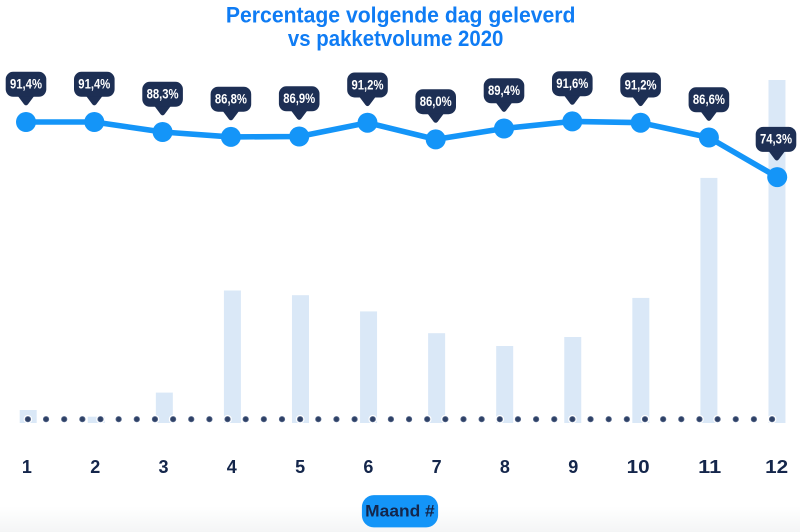  I want to click on svg-text: 5, so click(300, 467).